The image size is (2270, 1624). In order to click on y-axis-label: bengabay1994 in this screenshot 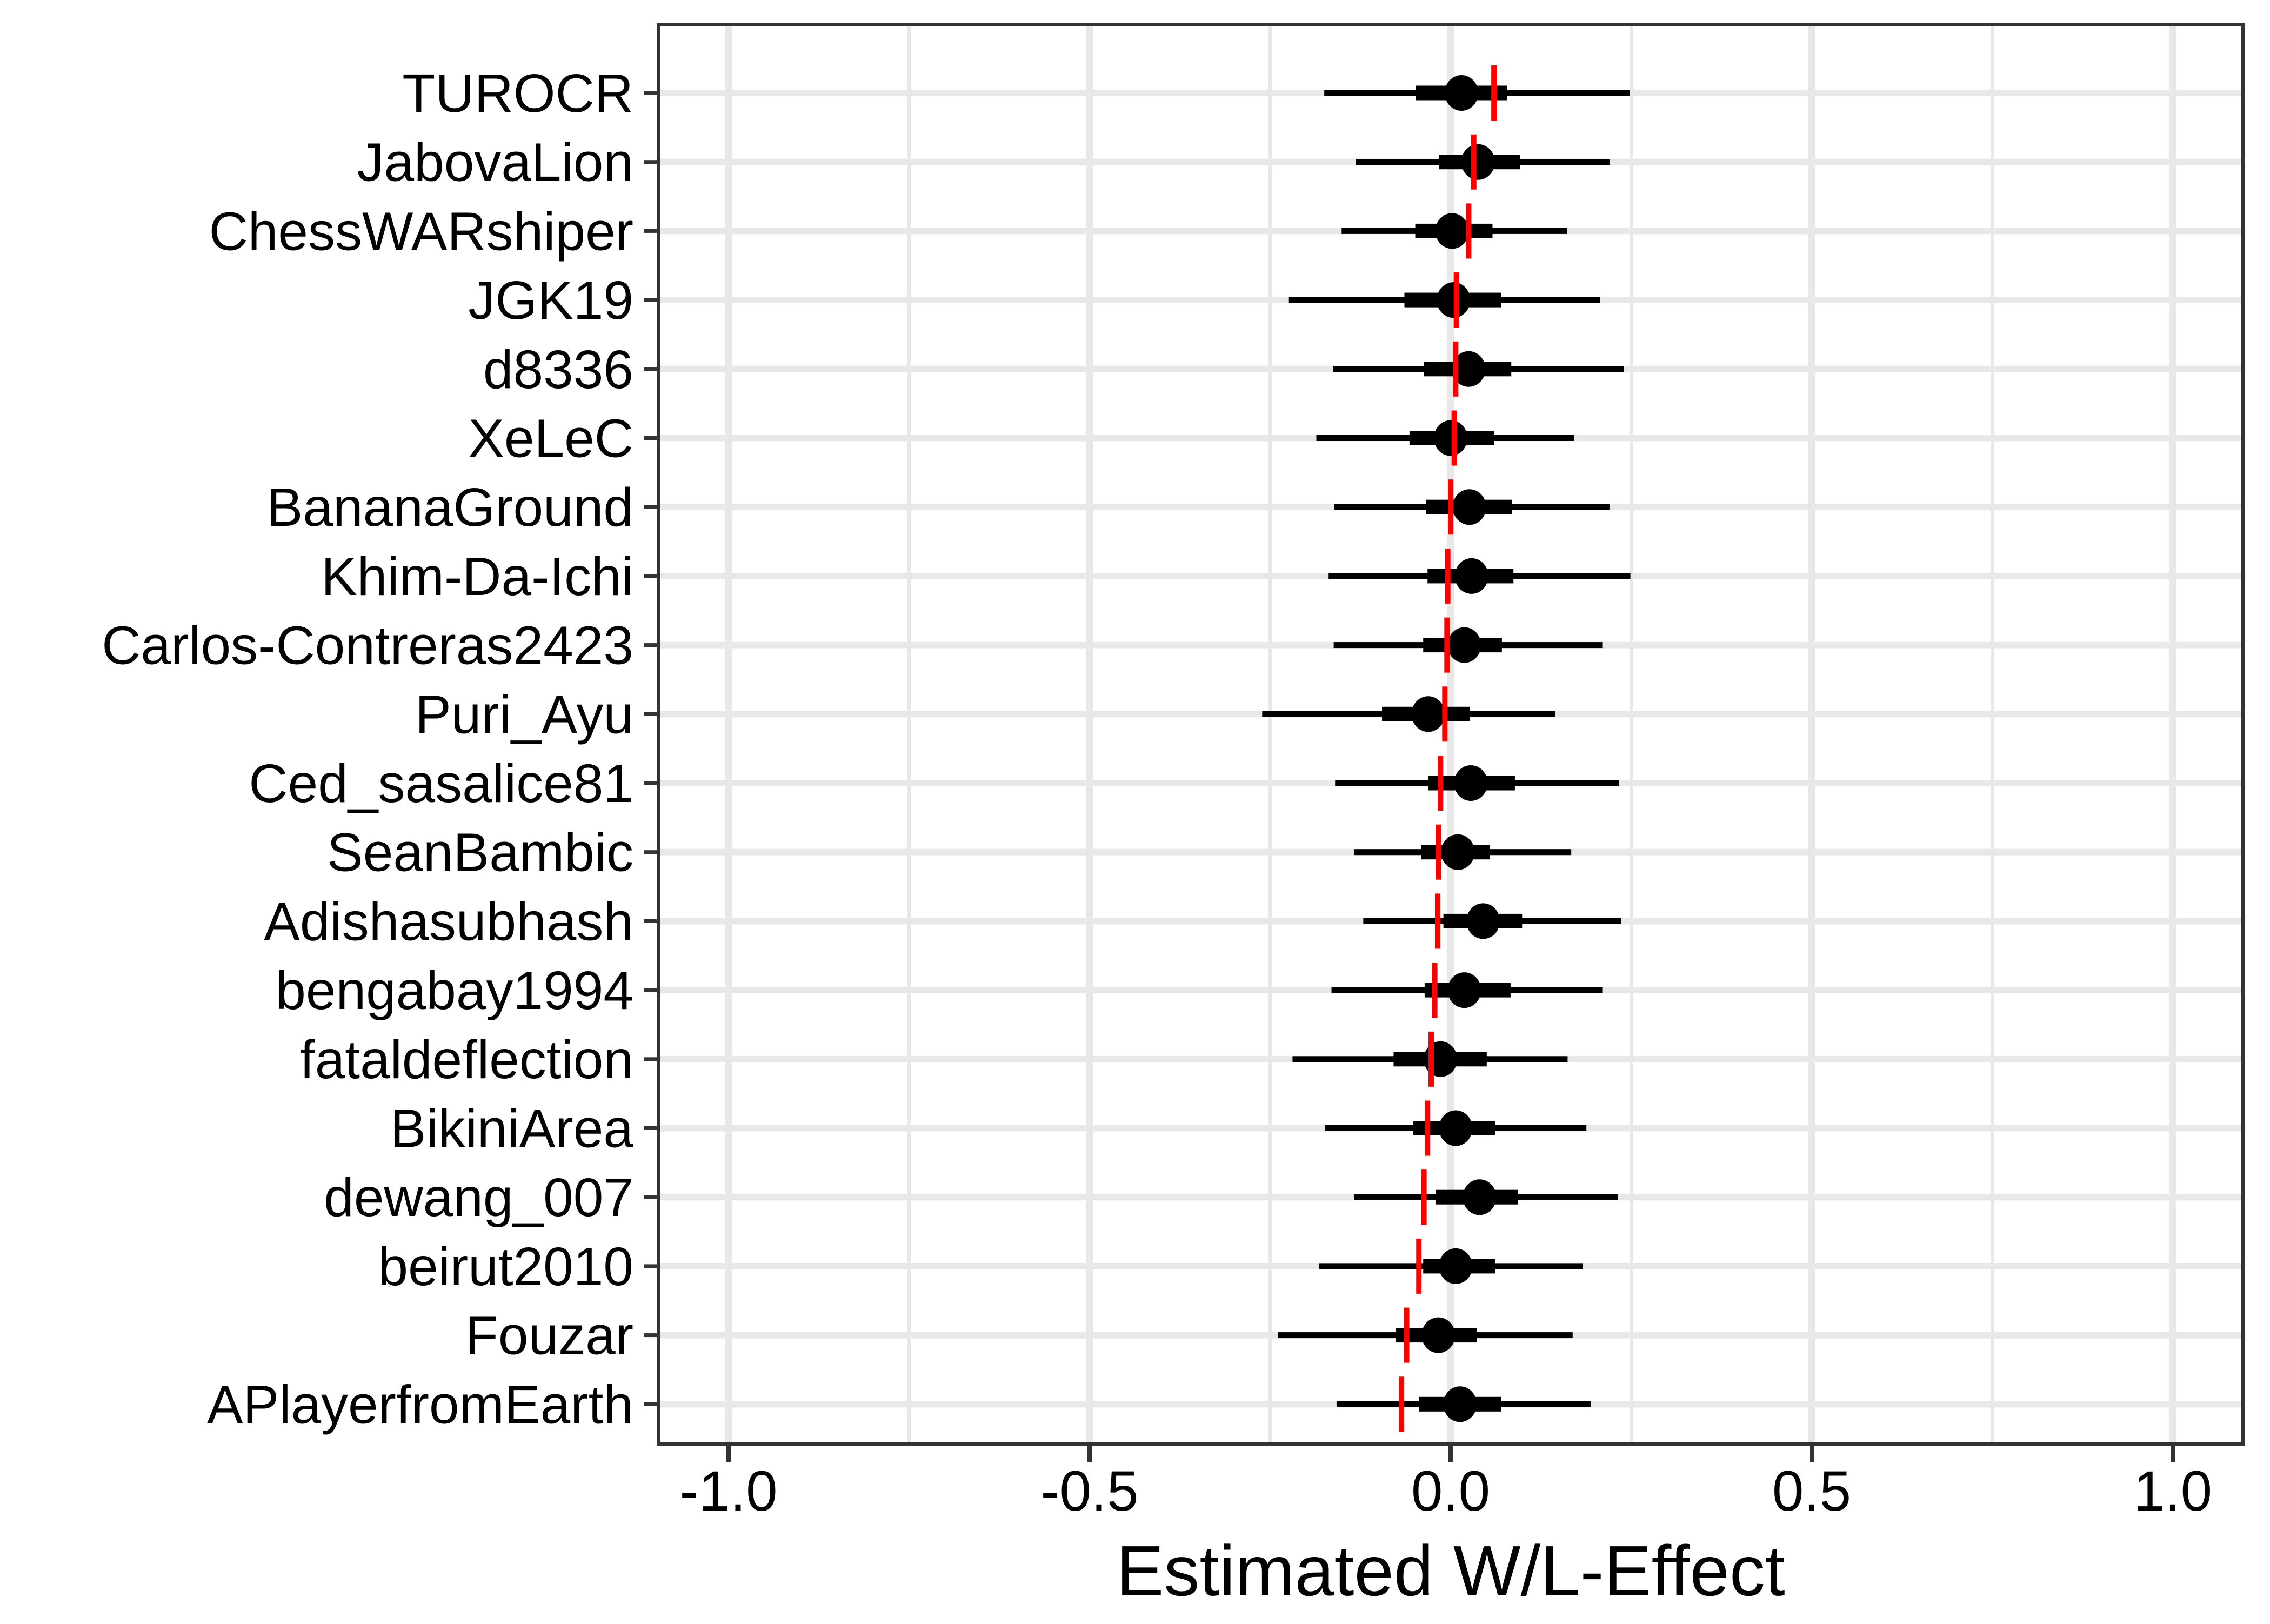, I will do `click(454, 991)`.